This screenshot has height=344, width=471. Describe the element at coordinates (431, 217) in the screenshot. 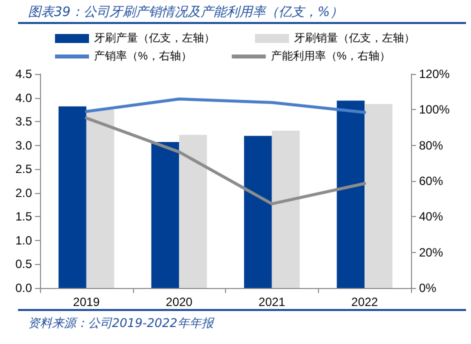

I see `y2-tick-label: 40%` at that location.